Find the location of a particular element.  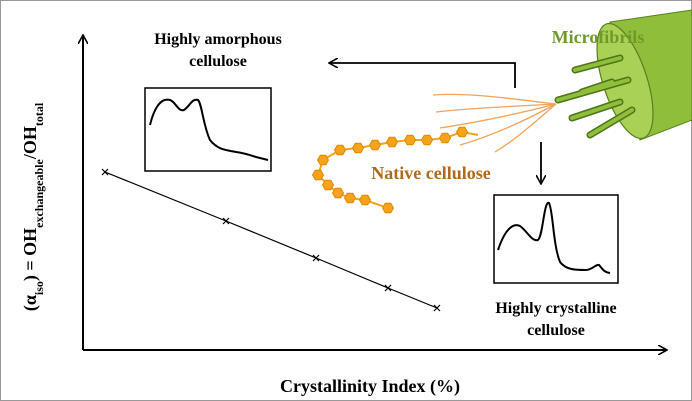

microfibrils is located at coordinates (623, 75).